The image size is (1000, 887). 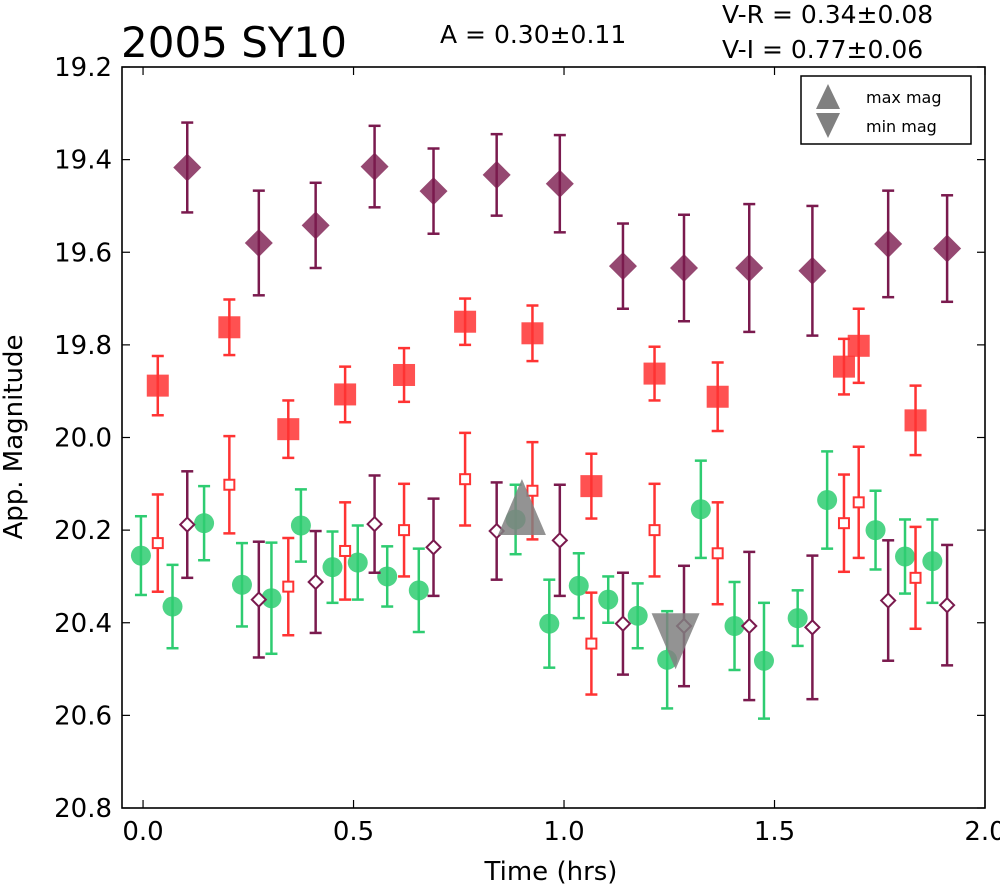 What do you see at coordinates (83, 253) in the screenshot?
I see `y-tick-label: 19.6` at bounding box center [83, 253].